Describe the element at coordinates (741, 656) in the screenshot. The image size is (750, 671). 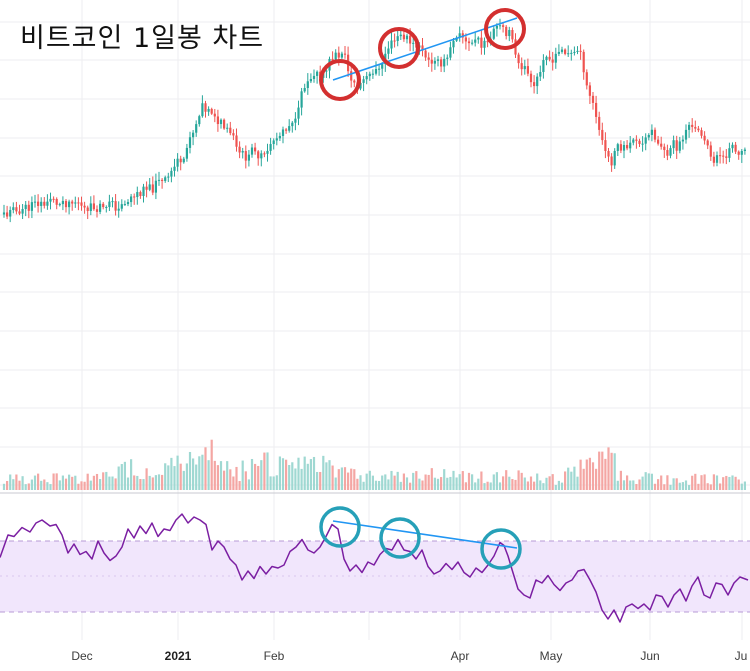
I see `x-tick-jul: Ju` at that location.